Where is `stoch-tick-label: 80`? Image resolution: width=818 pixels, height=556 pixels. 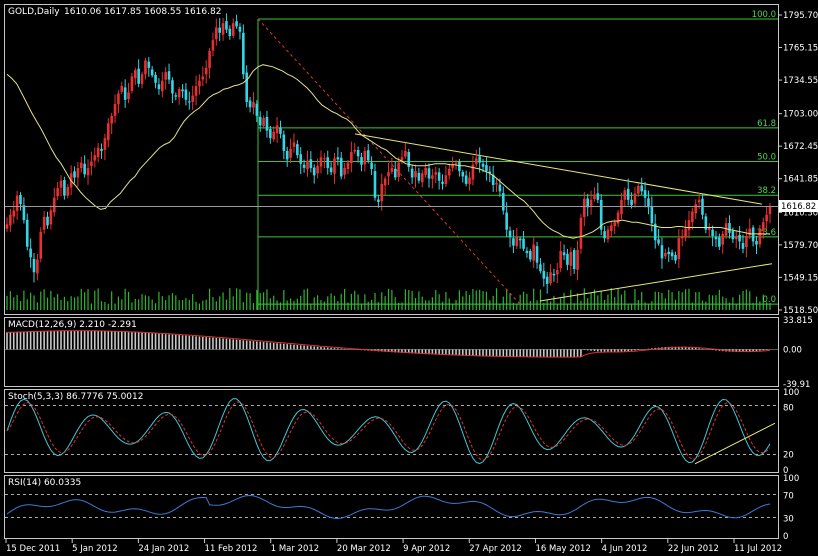 stoch-tick-label: 80 is located at coordinates (788, 409).